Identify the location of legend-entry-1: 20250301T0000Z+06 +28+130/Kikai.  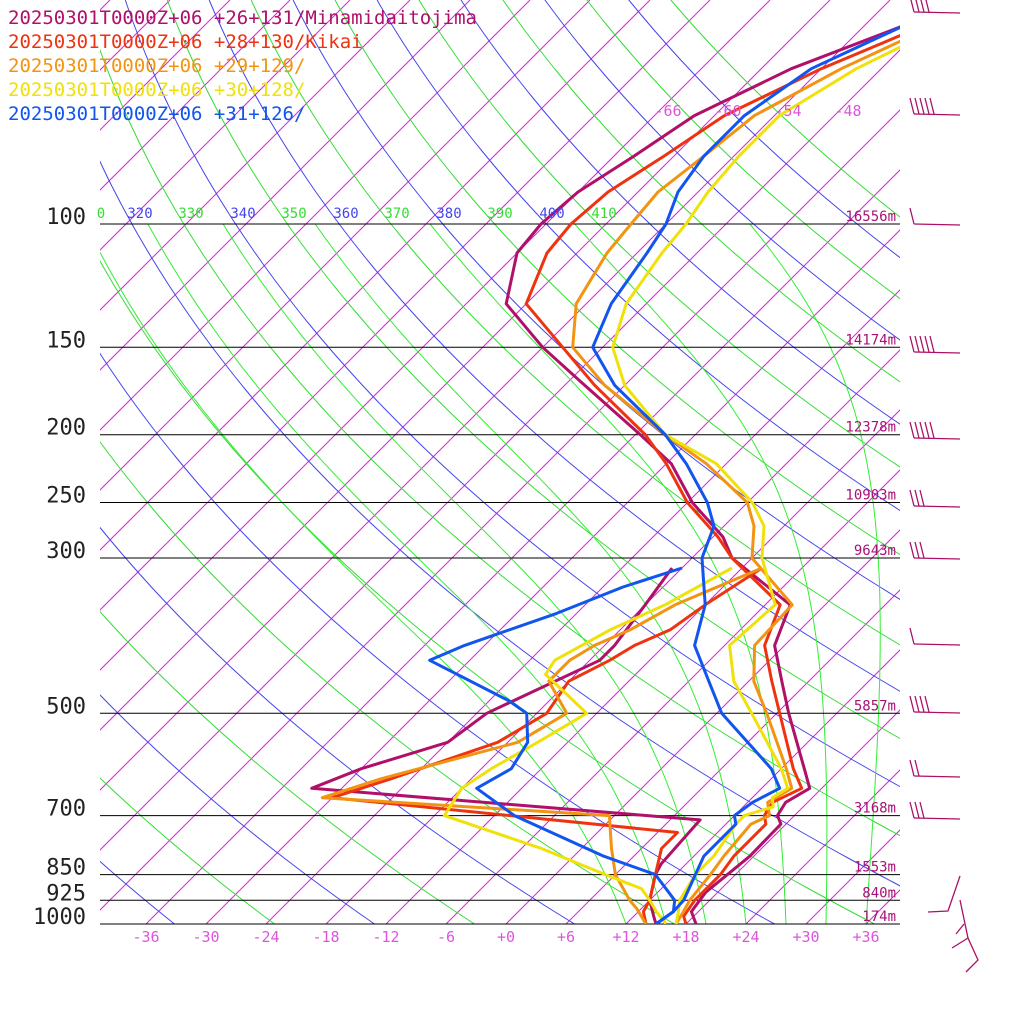
(185, 42).